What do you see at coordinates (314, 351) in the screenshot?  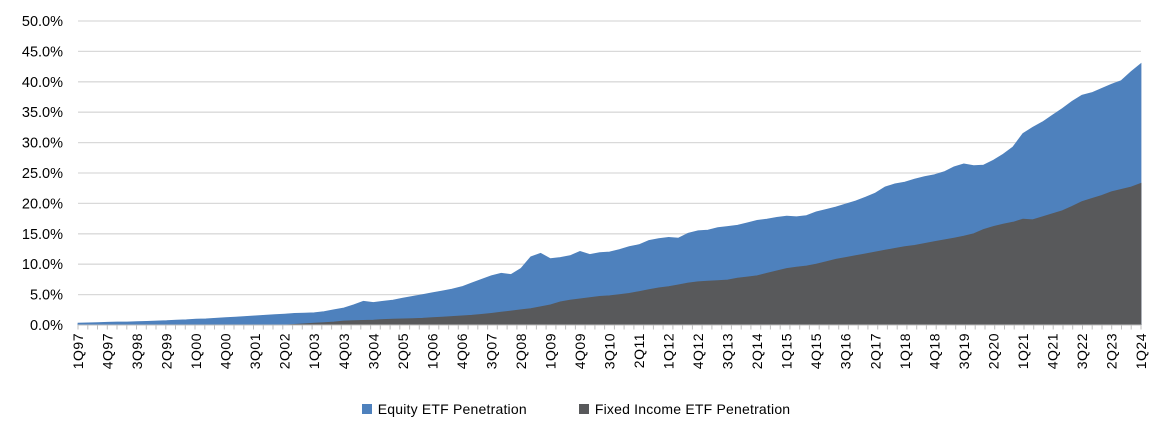 I see `svg-text: 1Q03` at bounding box center [314, 351].